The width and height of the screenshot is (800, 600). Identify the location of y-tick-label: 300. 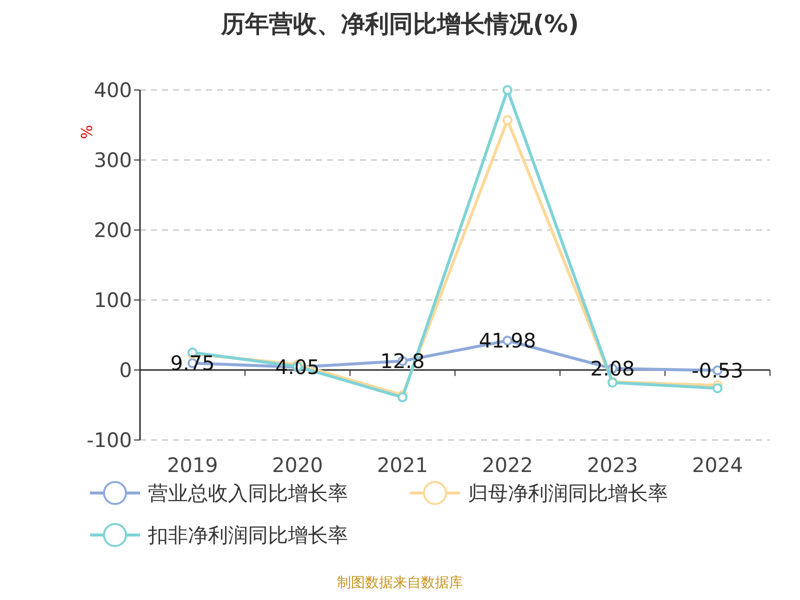
(113, 160).